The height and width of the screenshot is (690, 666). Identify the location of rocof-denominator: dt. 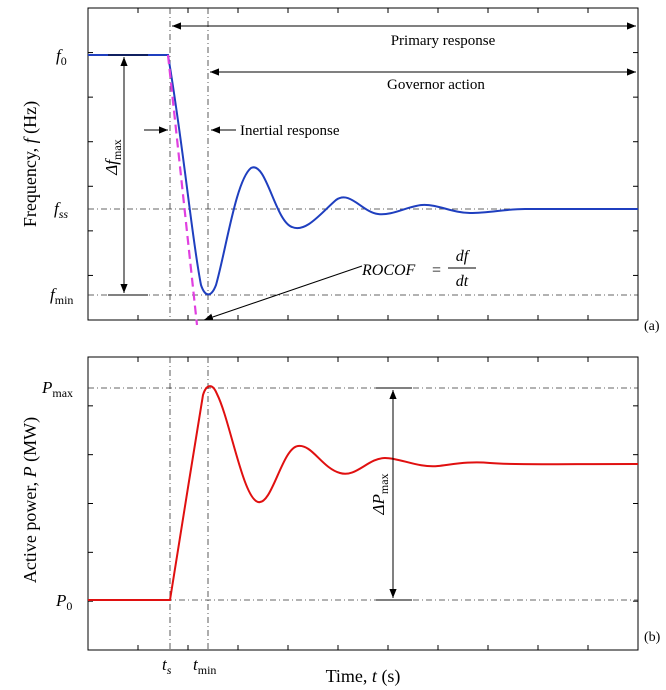
(462, 281).